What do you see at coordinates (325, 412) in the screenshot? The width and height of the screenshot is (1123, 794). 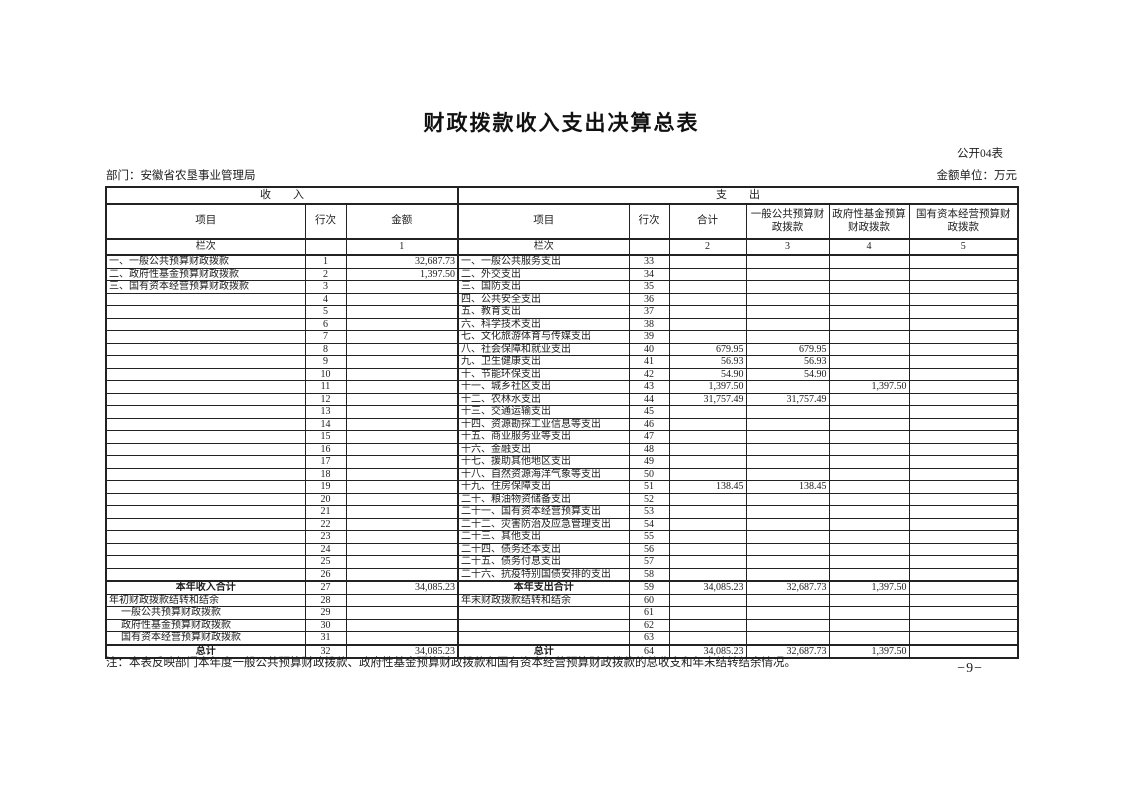 I see `income-row-number: 13` at bounding box center [325, 412].